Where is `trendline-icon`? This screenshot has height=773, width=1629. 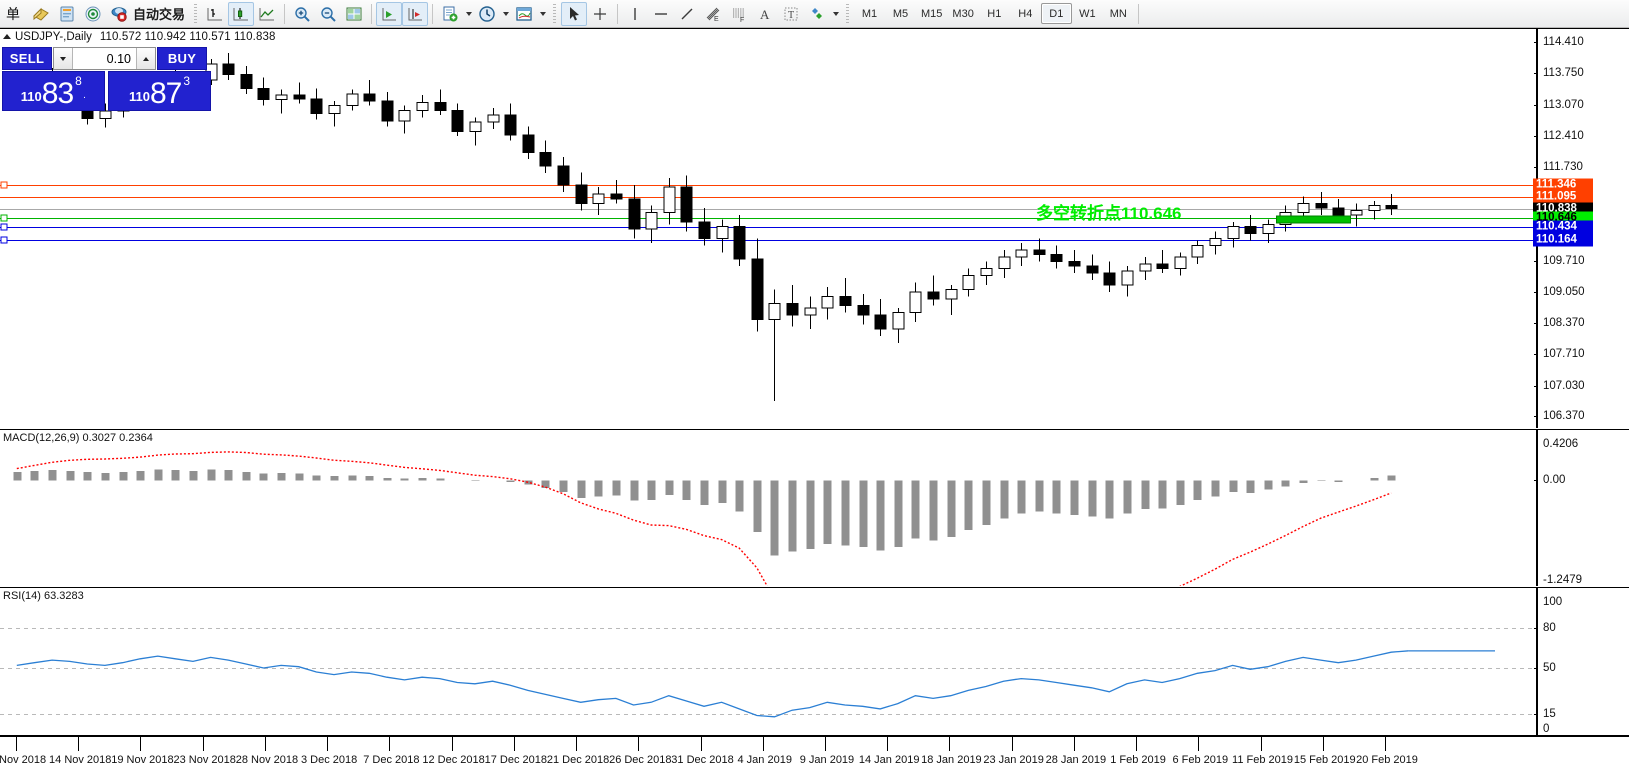 trendline-icon is located at coordinates (687, 14).